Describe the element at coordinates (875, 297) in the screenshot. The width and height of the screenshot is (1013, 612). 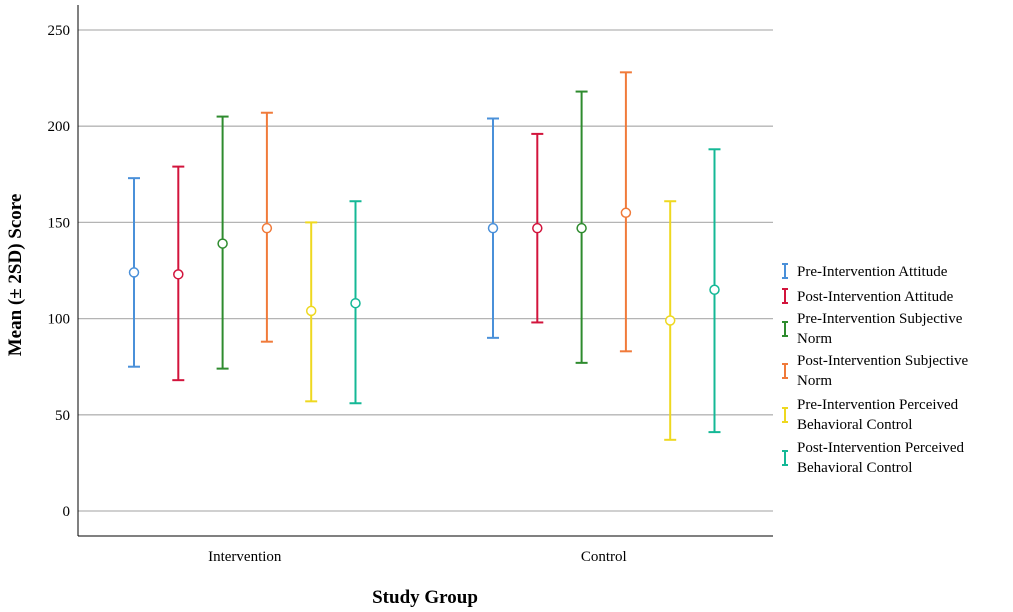
I see `legend-label: Post-Intervention Attitude` at that location.